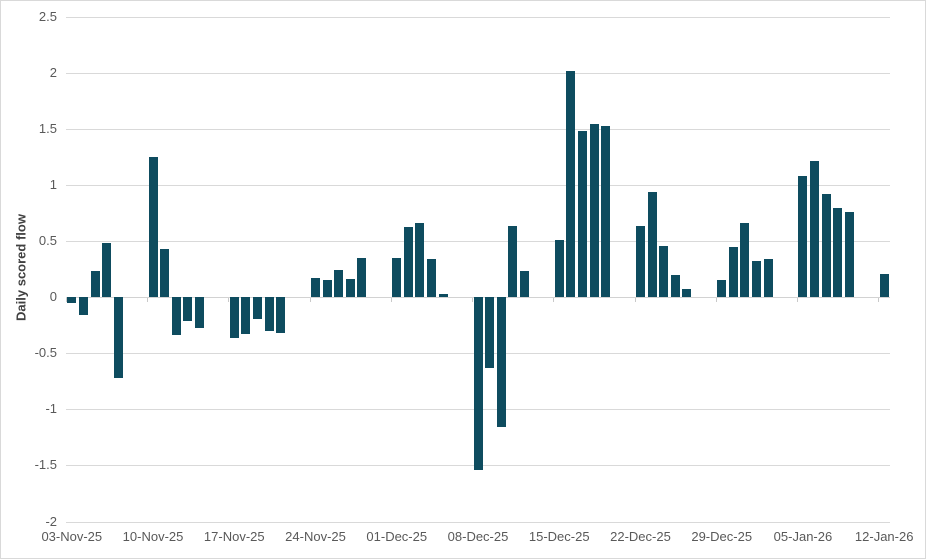  I want to click on y-tick-label: 2.5, so click(47, 16).